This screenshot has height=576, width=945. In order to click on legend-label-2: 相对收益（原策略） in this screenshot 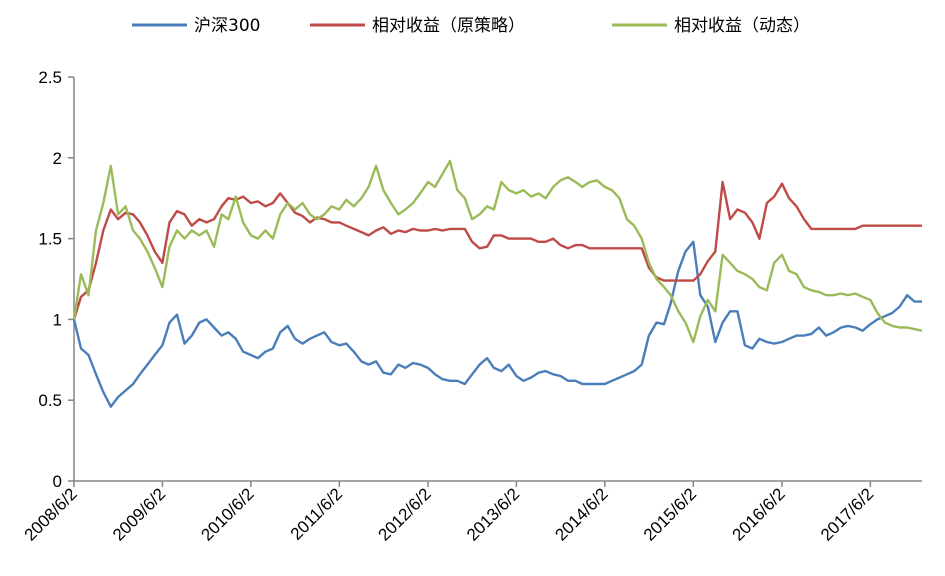, I will do `click(448, 26)`.